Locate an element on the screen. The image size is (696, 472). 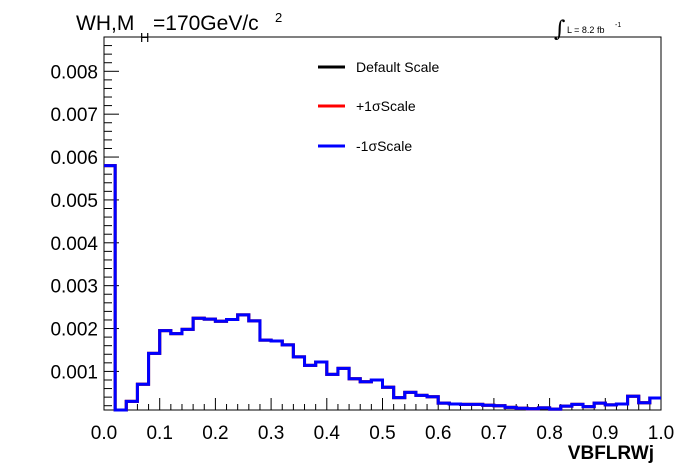
x-tick-label: 0.7 is located at coordinates (494, 433).